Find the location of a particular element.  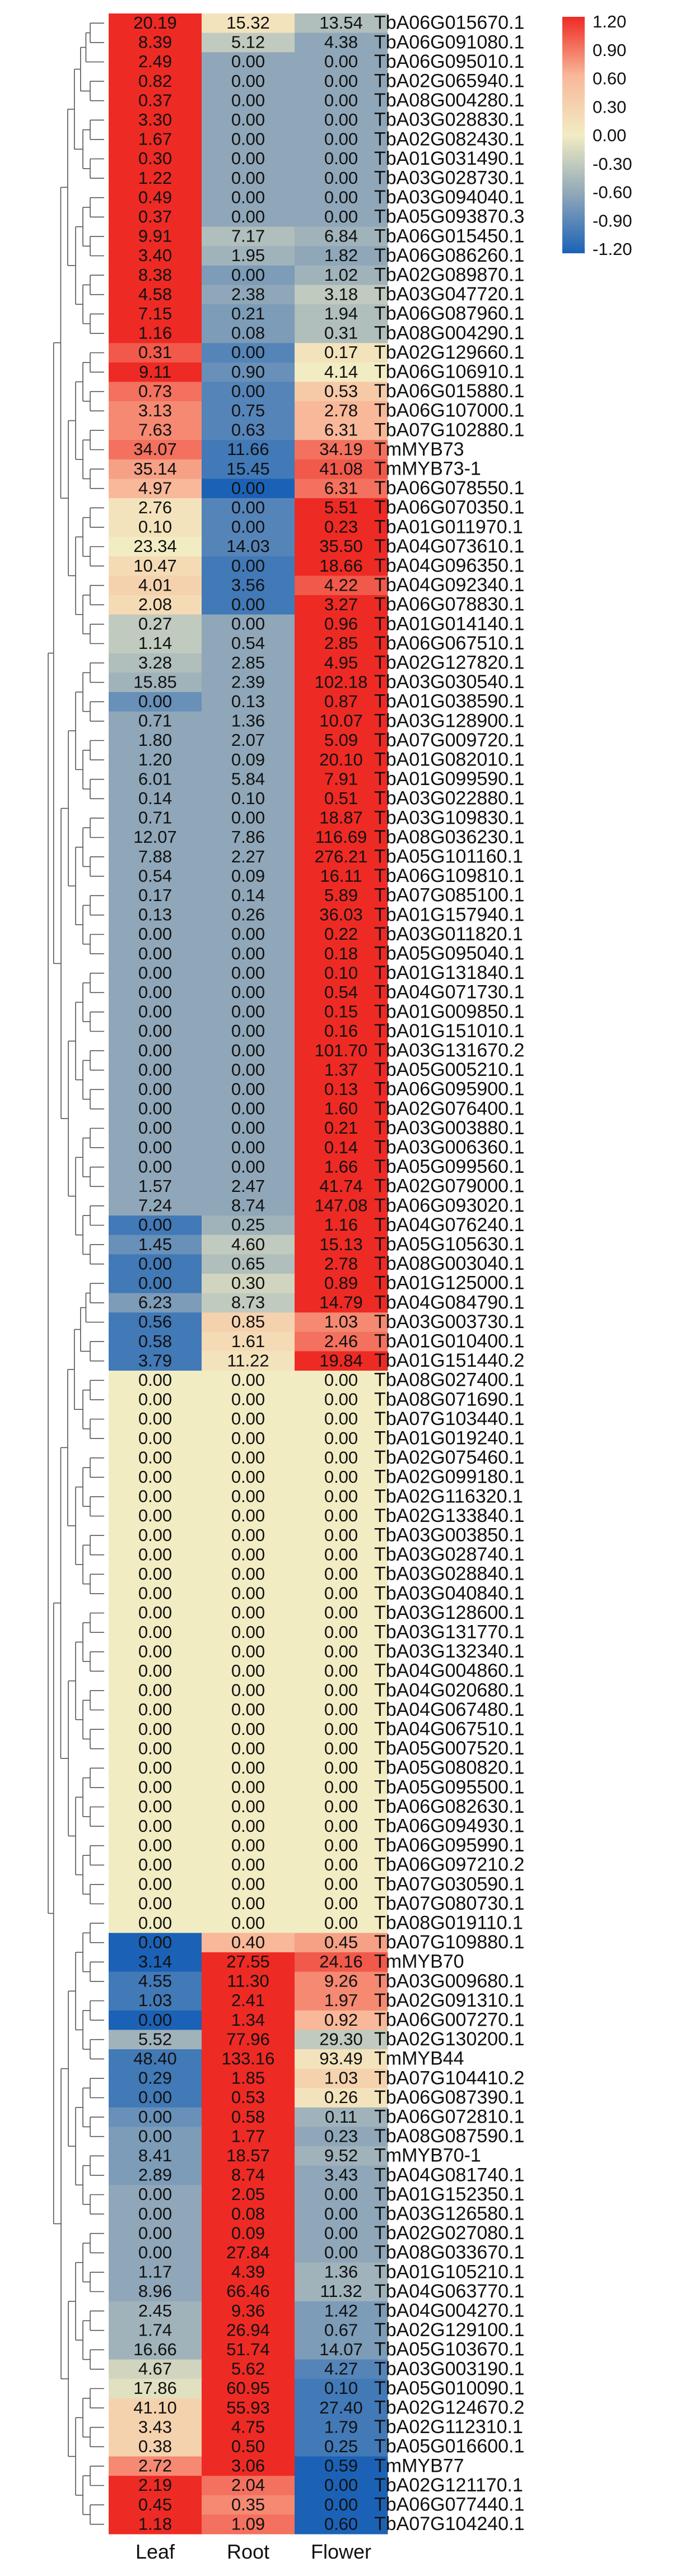

row-label: TbA08G004290.1 is located at coordinates (449, 333).